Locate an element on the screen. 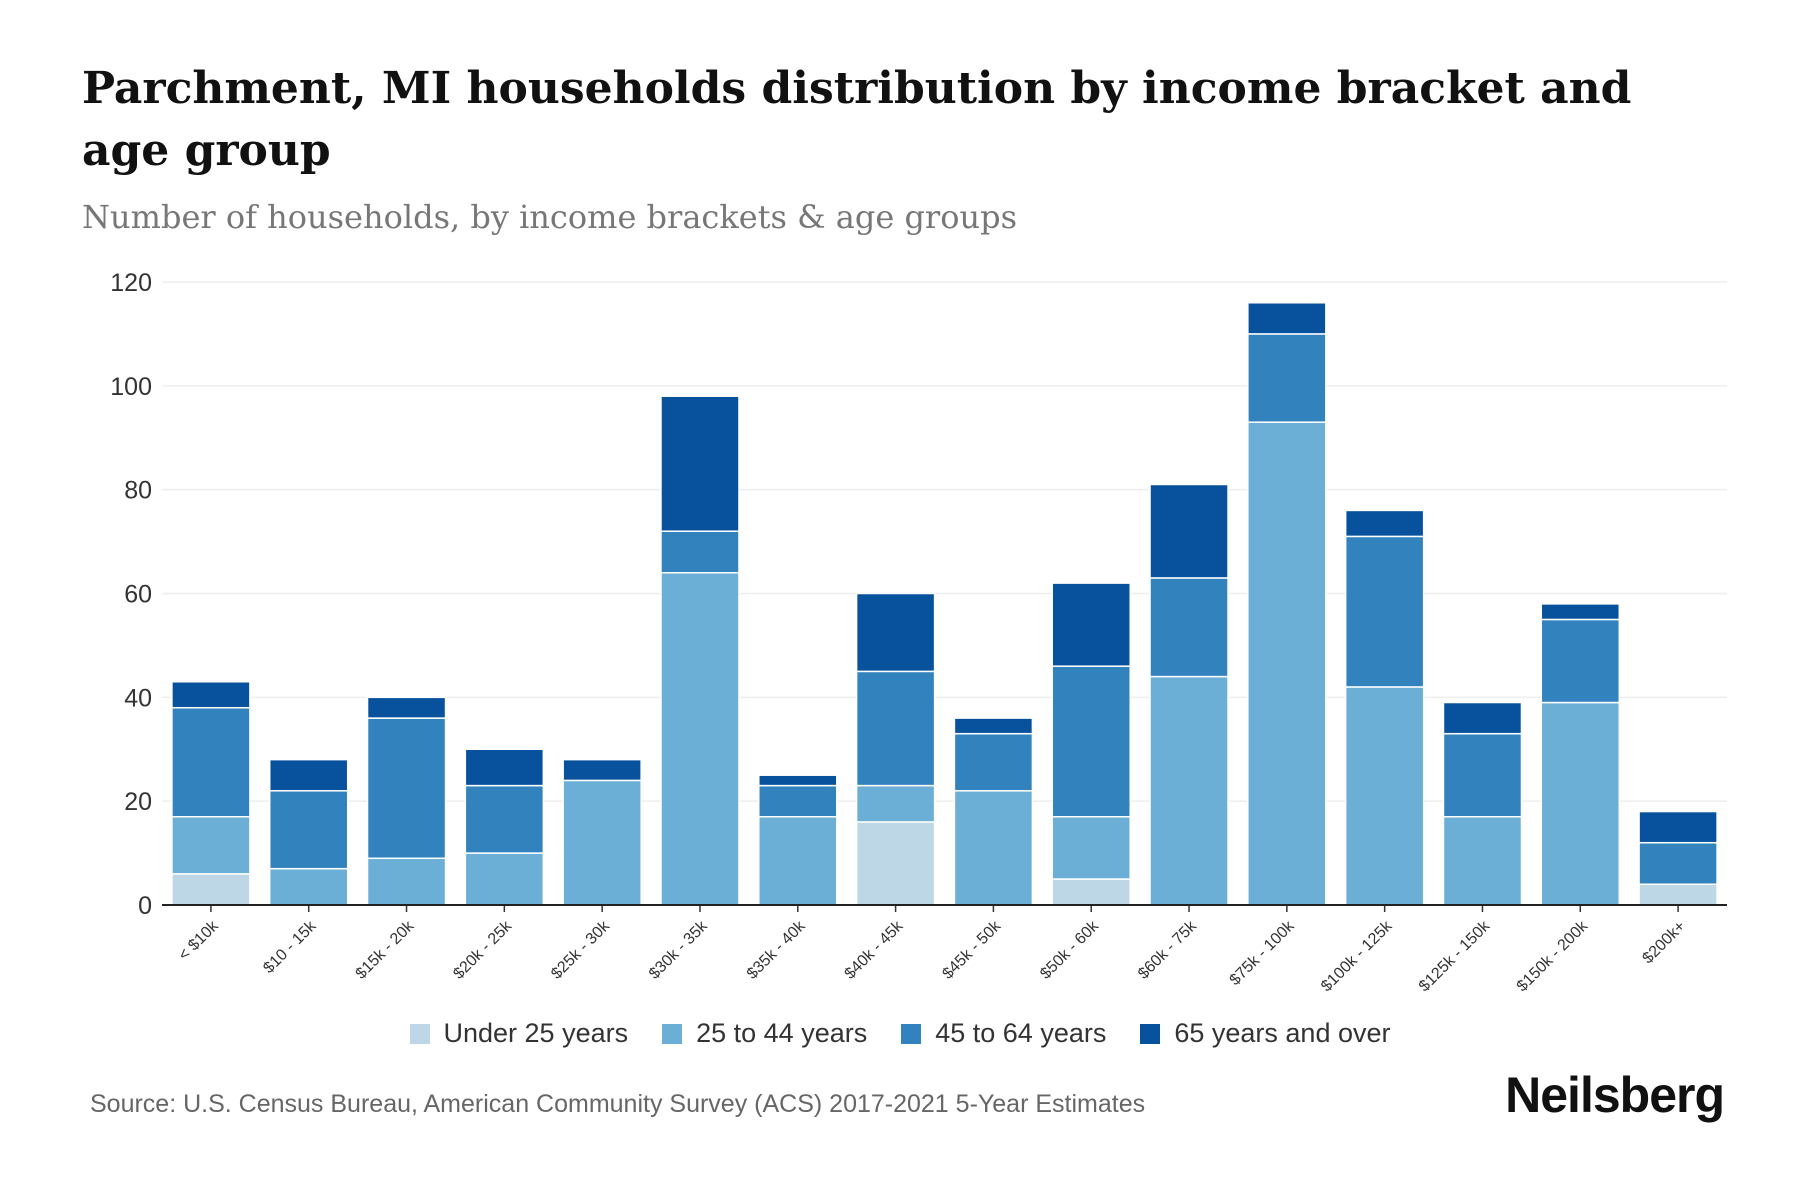 The width and height of the screenshot is (1800, 1200). x-tick-label: $50k - 60k is located at coordinates (1070, 950).